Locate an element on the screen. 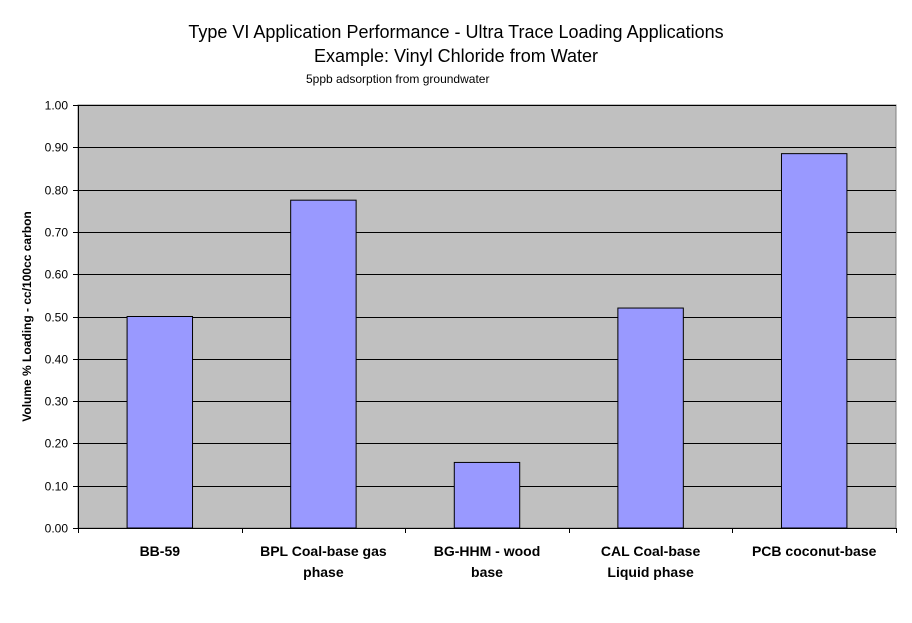 This screenshot has width=912, height=623. x-tick-label: CAL Coal-base Liquid phase is located at coordinates (651, 561).